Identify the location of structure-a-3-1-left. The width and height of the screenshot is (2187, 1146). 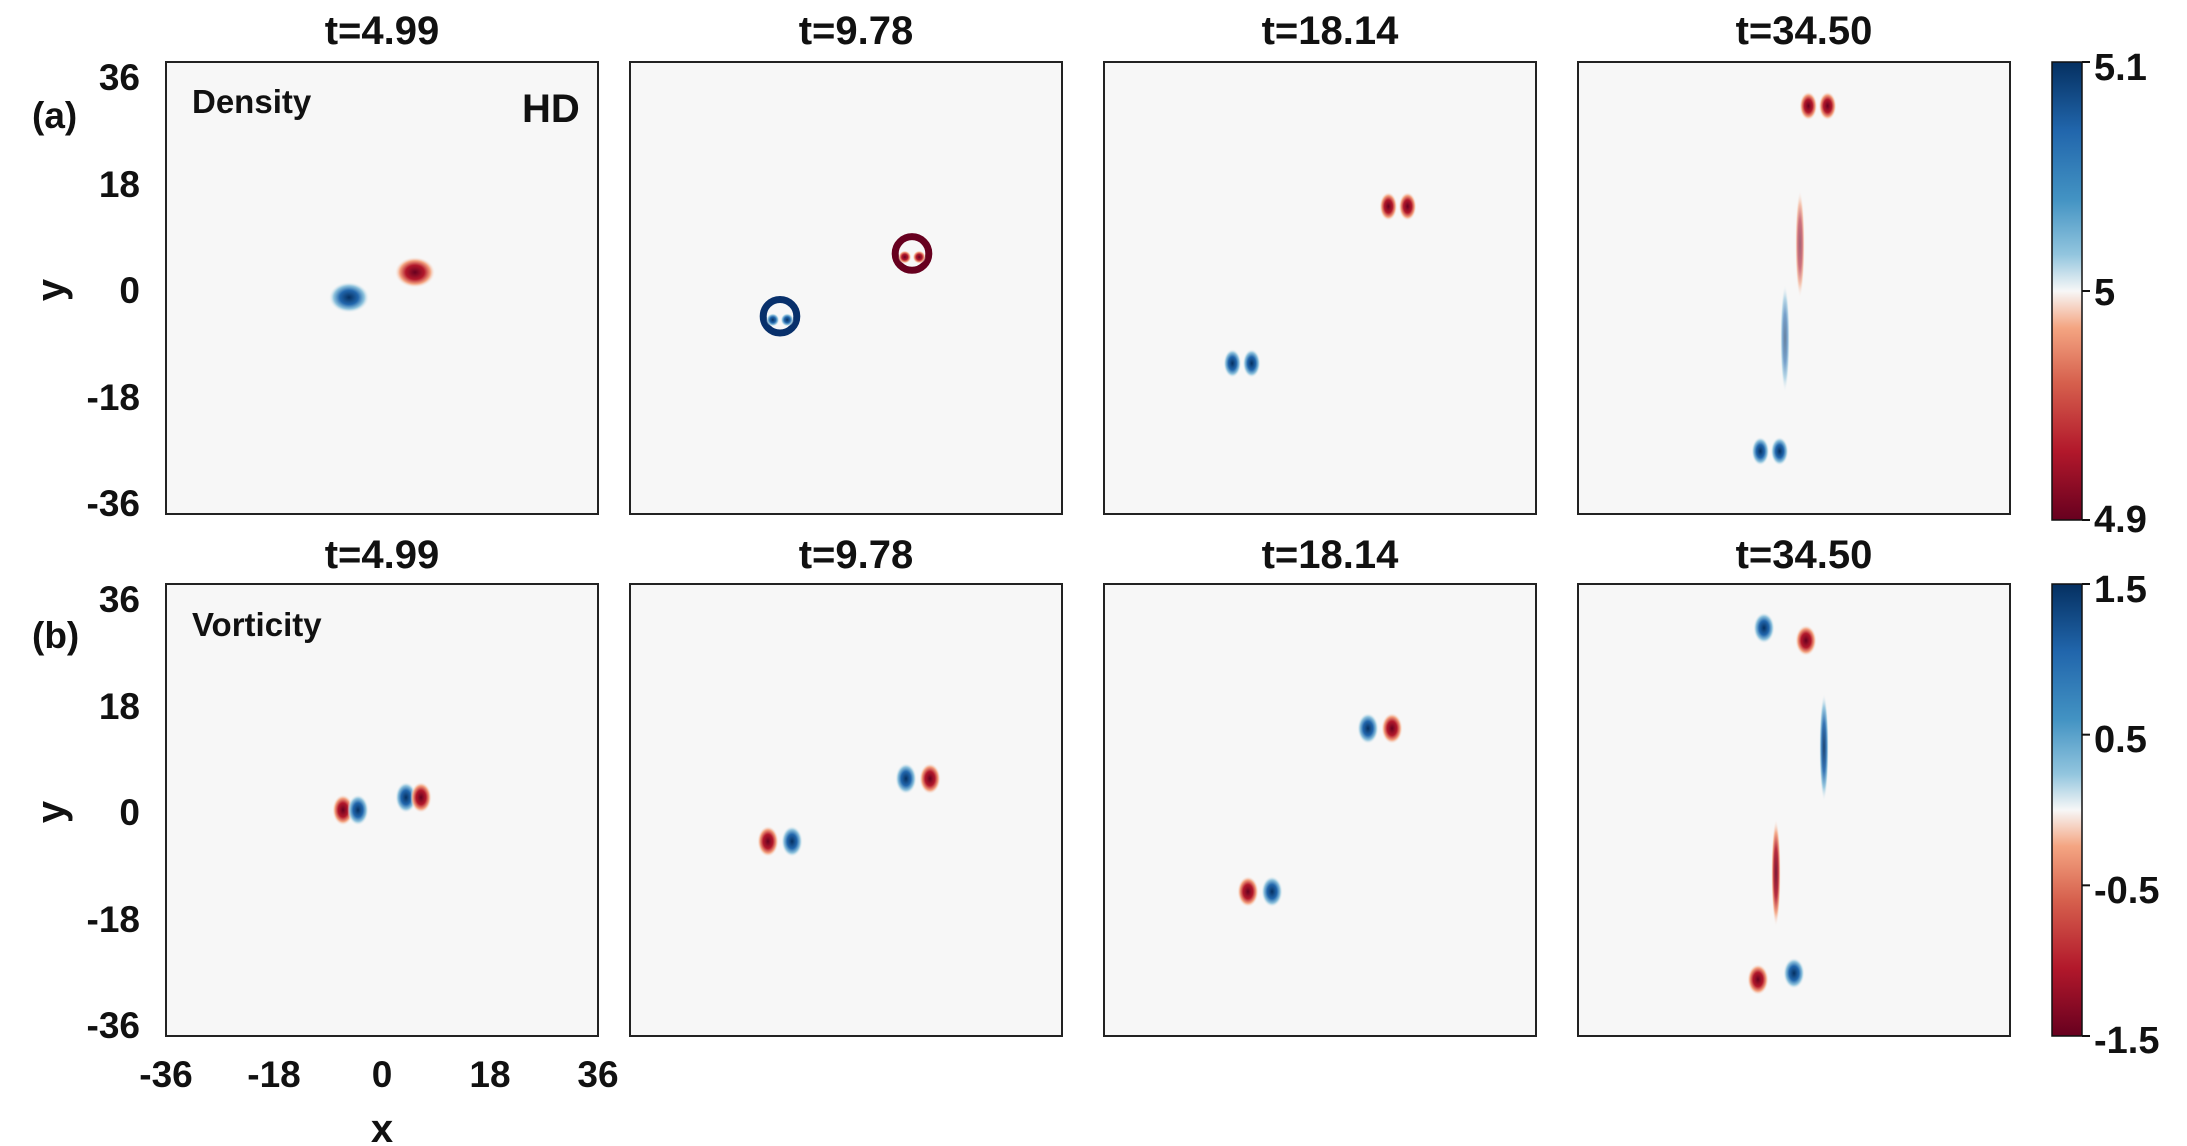
(1232, 363).